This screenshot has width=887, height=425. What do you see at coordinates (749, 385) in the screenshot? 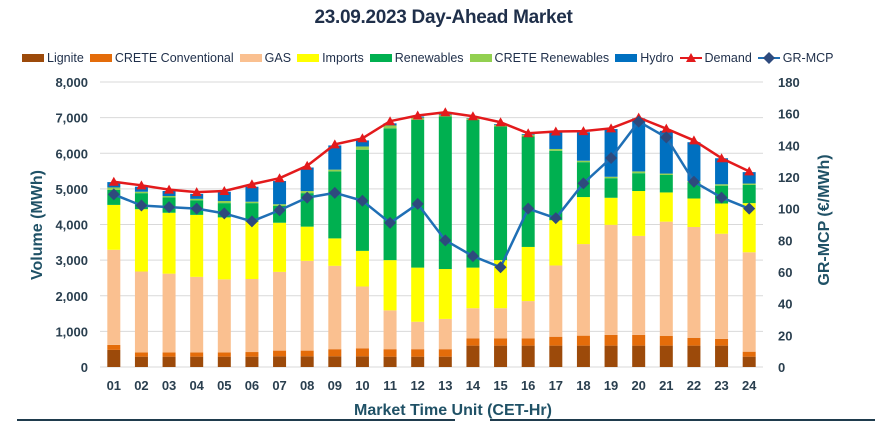
I see `x-tick-label: 24` at bounding box center [749, 385].